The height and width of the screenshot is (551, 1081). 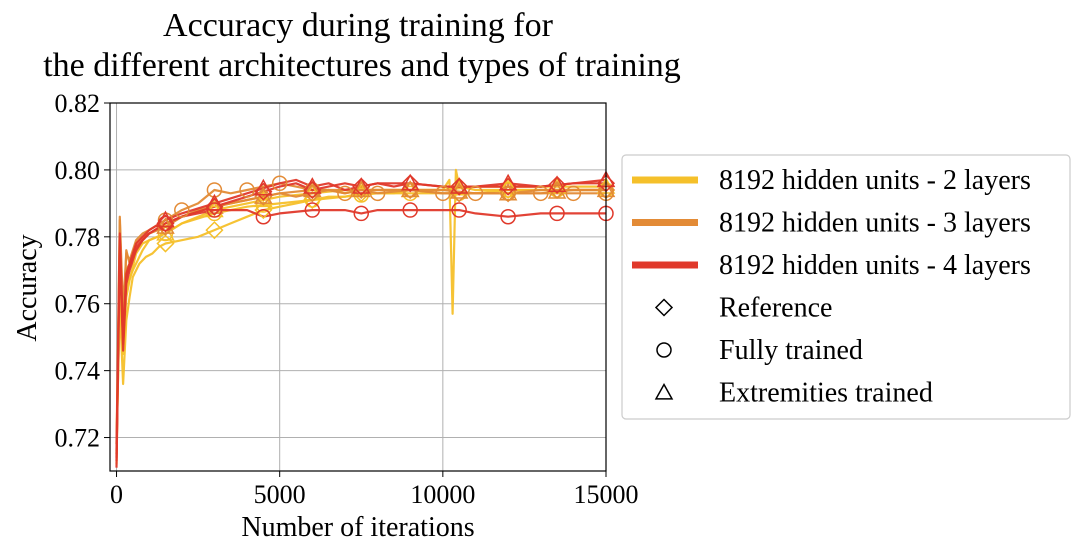 I want to click on legend-diamond-marker, so click(x=664, y=307).